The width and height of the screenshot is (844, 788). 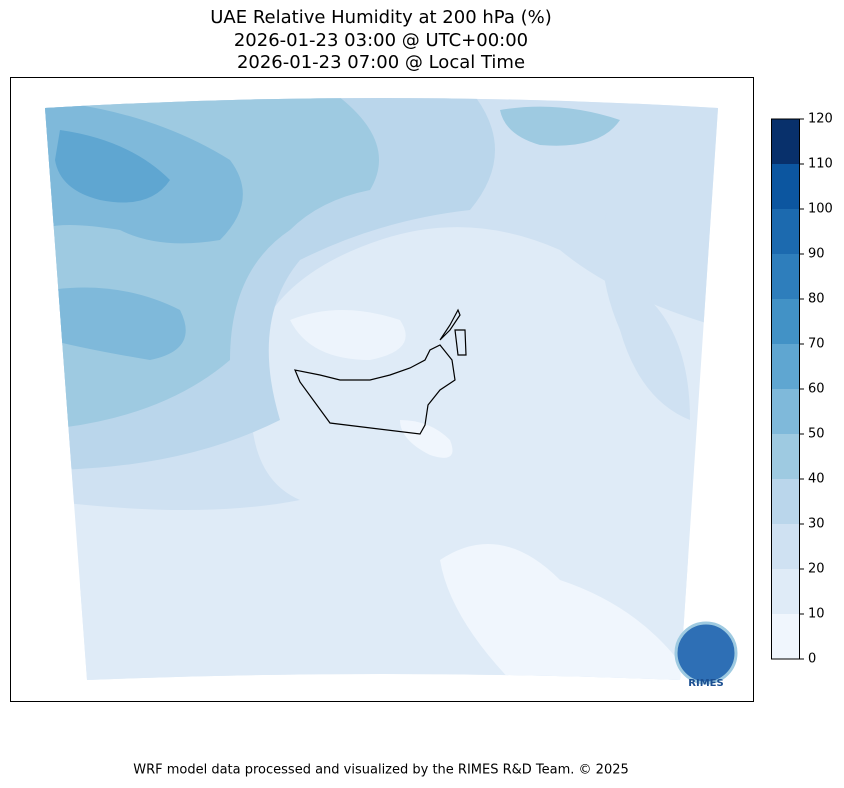 I want to click on colorbar-tick-label: 80, so click(x=816, y=299).